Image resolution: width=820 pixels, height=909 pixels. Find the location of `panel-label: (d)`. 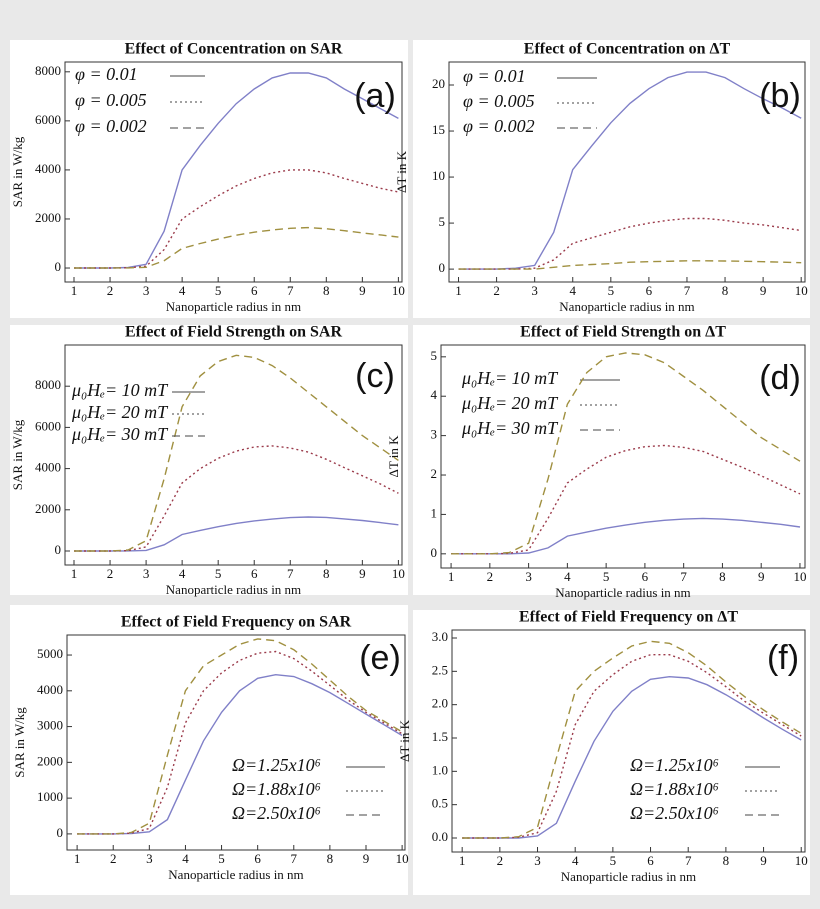

panel-label: (d) is located at coordinates (780, 378).